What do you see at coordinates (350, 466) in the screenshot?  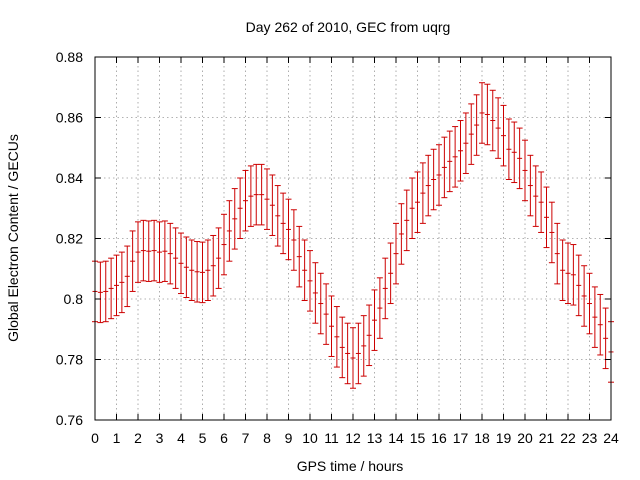 I see `x-axis-label: GPS time / hours` at bounding box center [350, 466].